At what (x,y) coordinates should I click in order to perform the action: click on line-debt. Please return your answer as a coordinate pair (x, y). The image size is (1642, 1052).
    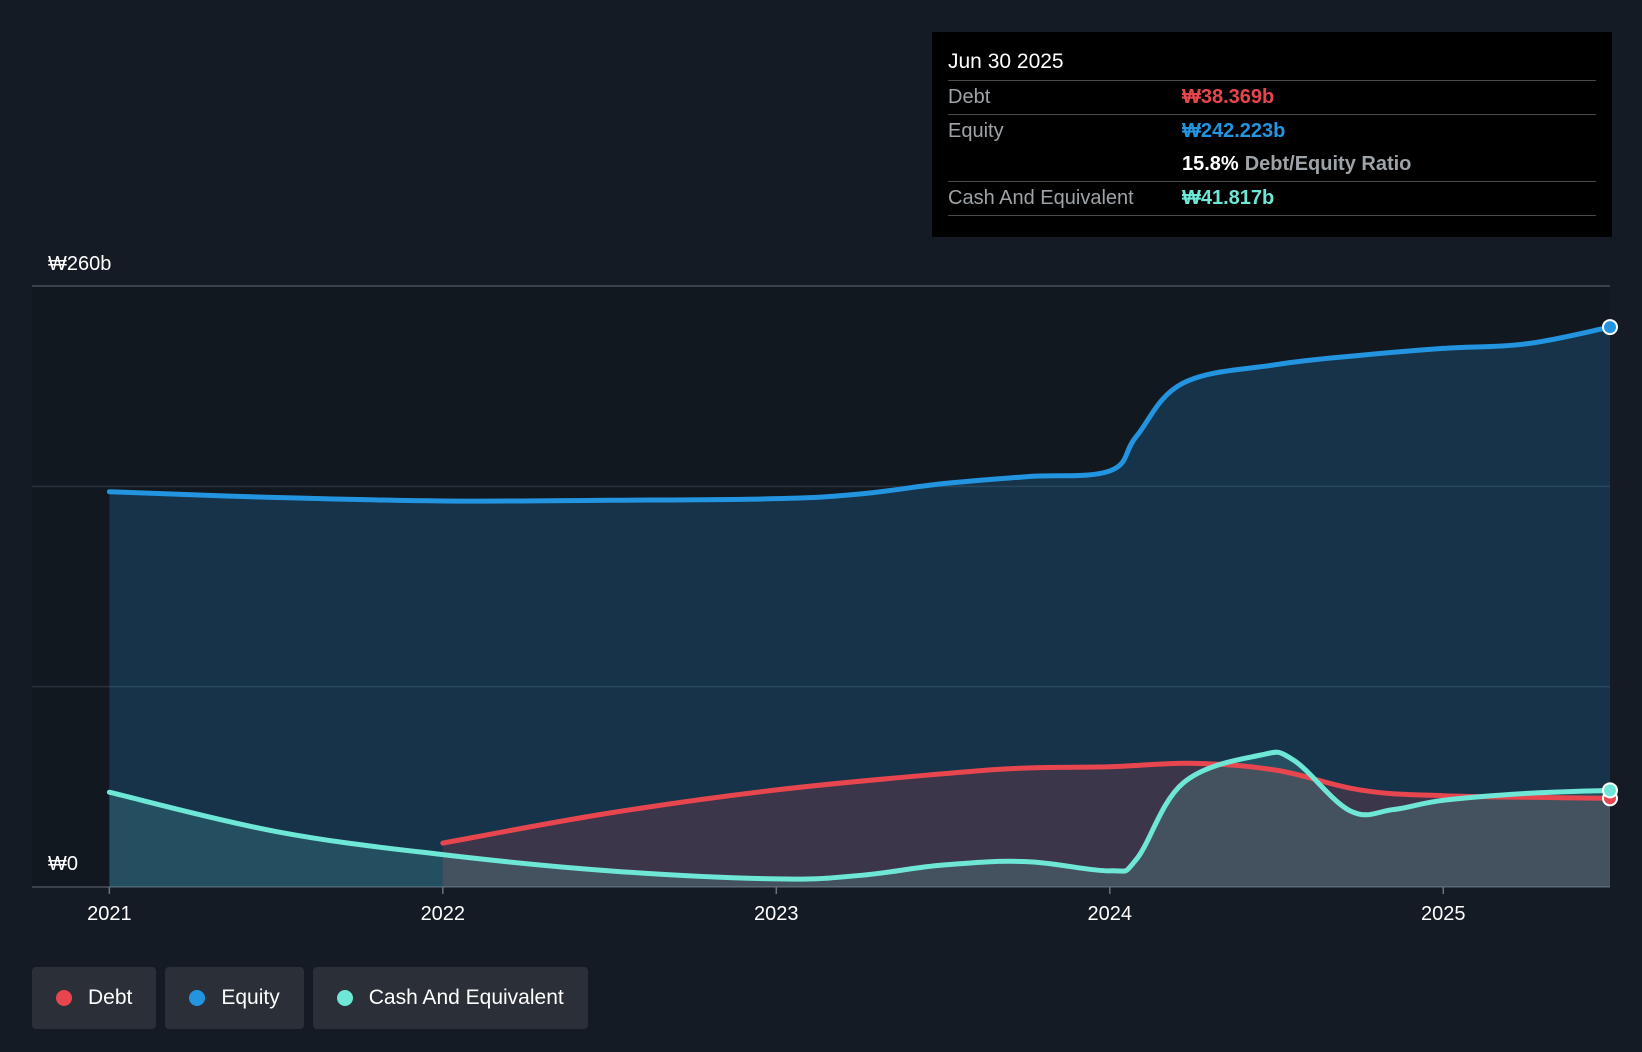
    Looking at the image, I should click on (1026, 803).